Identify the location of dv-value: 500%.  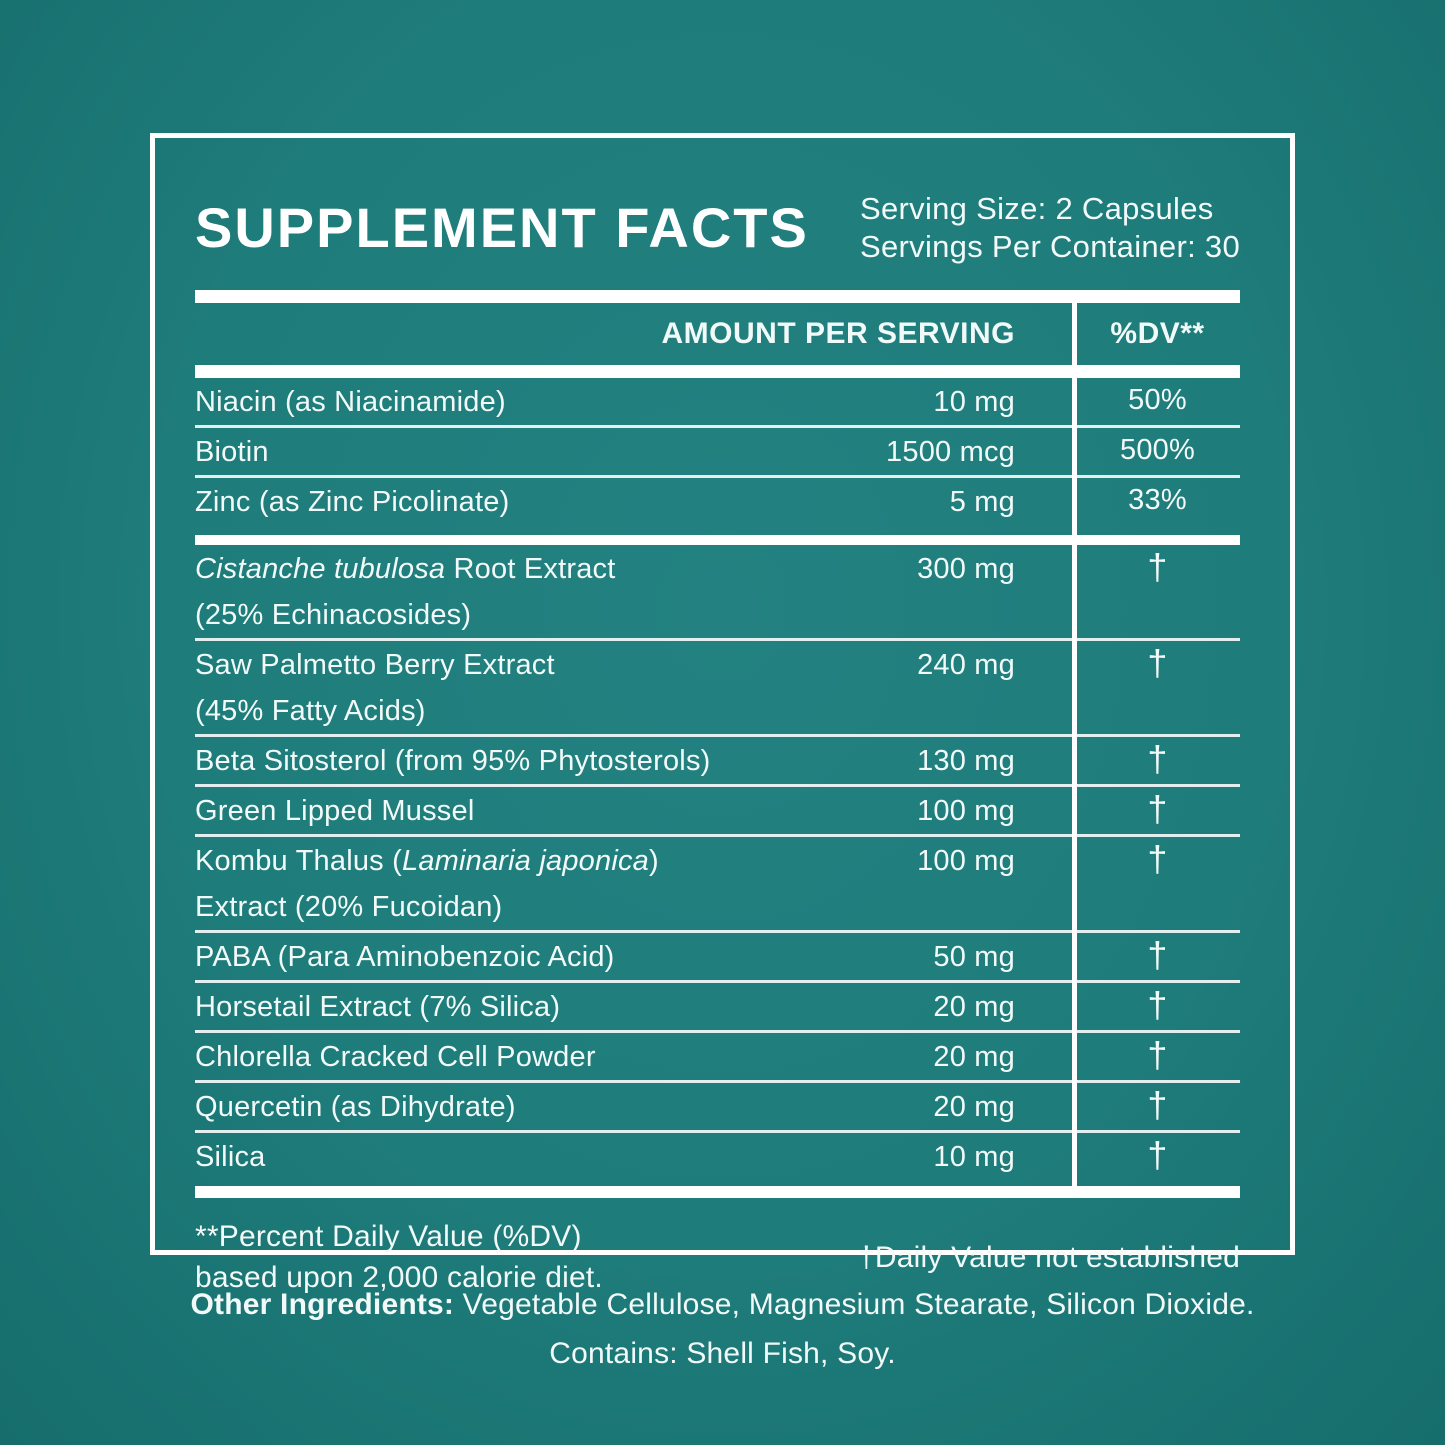
(1157, 450).